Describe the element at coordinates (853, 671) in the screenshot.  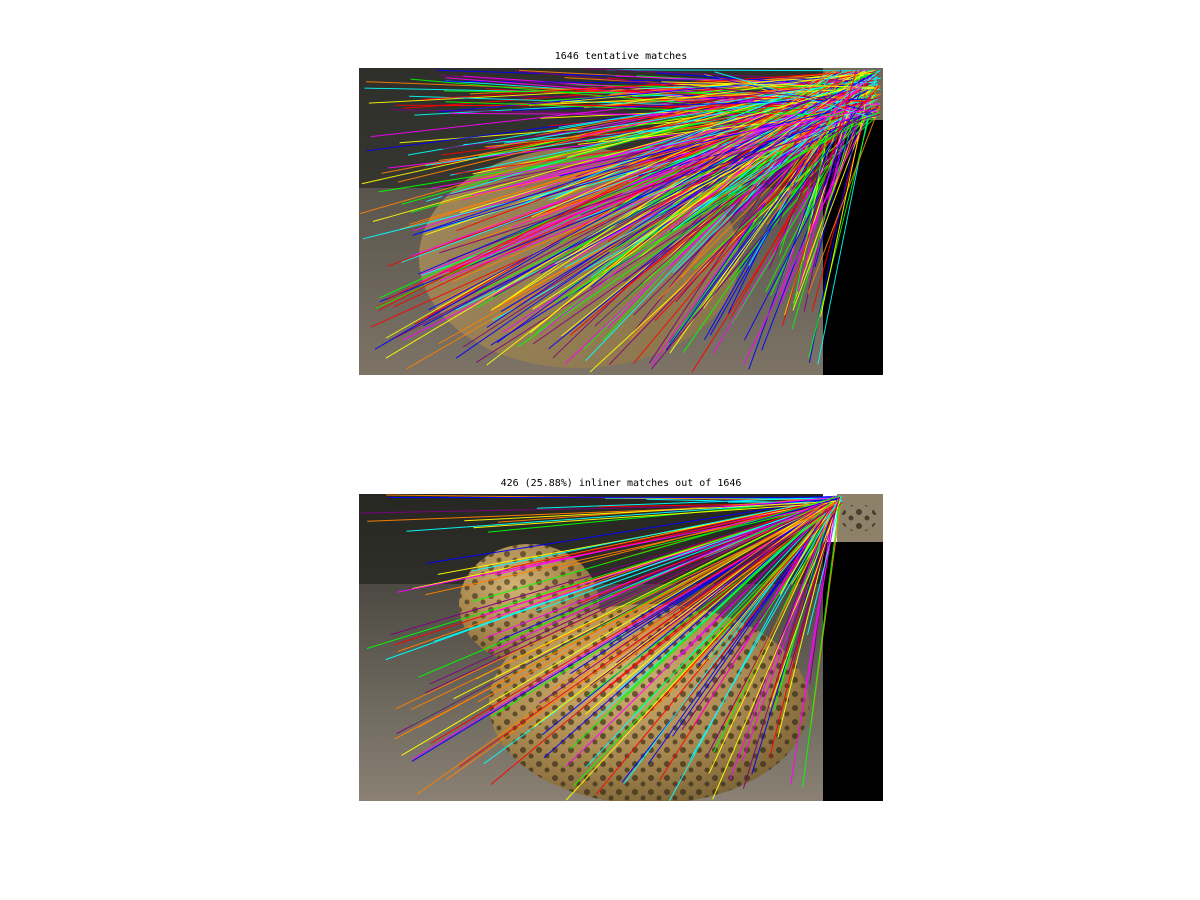
I see `black-matte-bottom` at that location.